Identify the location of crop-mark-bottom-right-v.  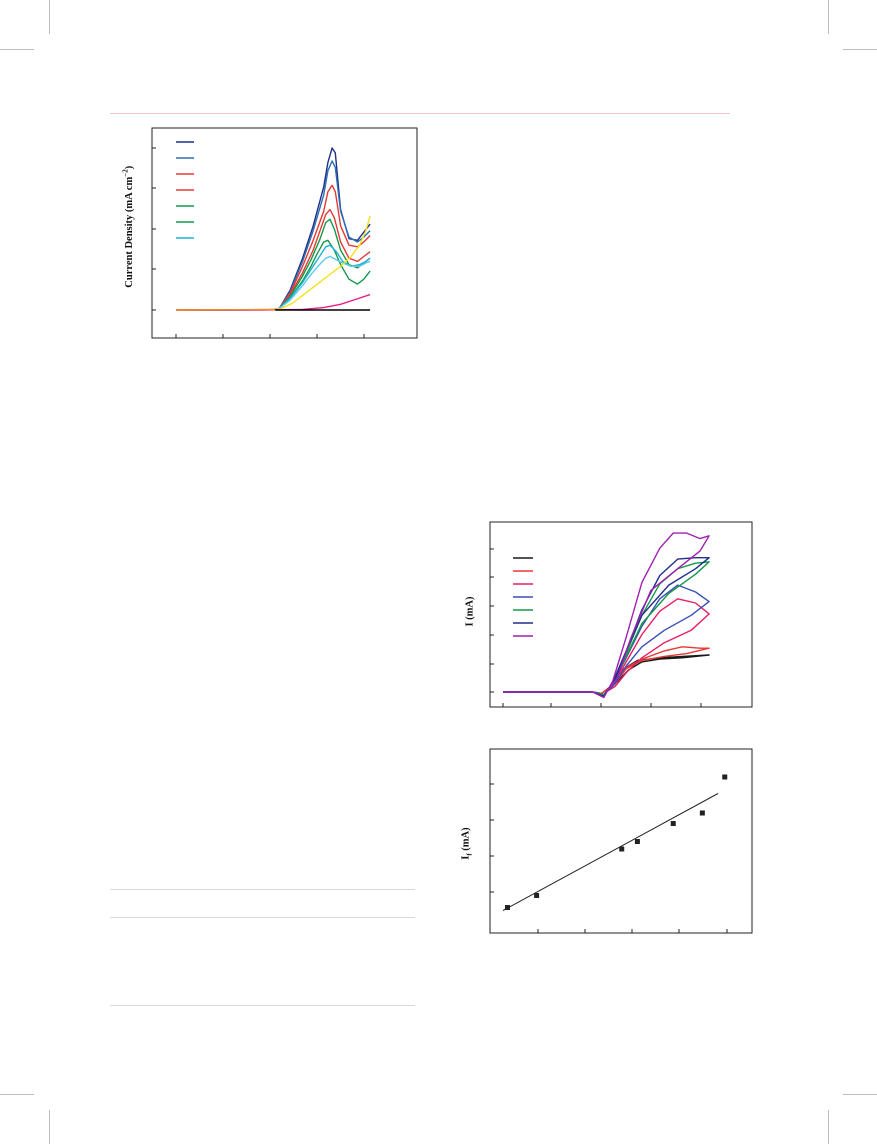
(828, 1127).